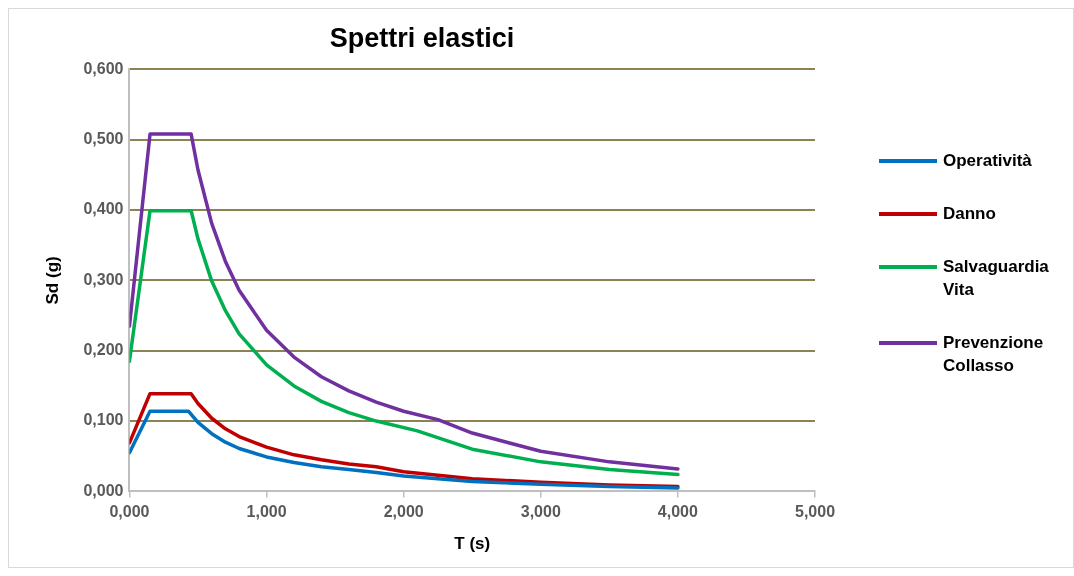  What do you see at coordinates (996, 278) in the screenshot?
I see `legend-label: Salvaguardia Vita` at bounding box center [996, 278].